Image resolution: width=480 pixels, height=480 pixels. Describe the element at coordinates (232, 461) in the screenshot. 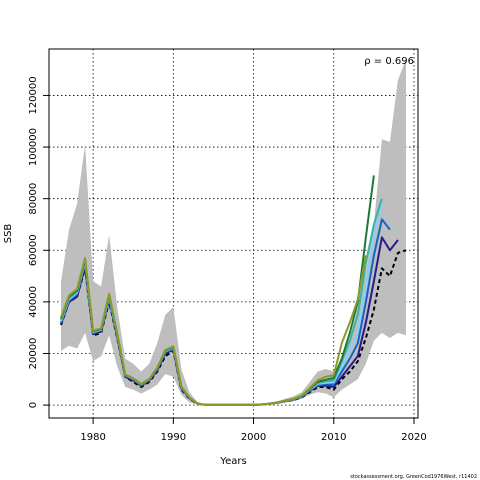

I see `x-axis-title: Years` at that location.